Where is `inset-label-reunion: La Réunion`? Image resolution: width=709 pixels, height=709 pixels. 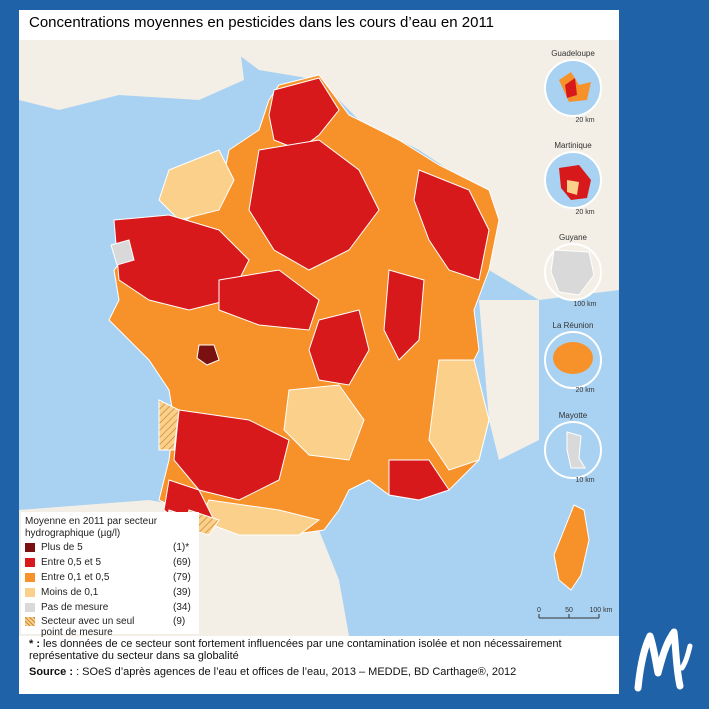 inset-label-reunion: La Réunion is located at coordinates (573, 325).